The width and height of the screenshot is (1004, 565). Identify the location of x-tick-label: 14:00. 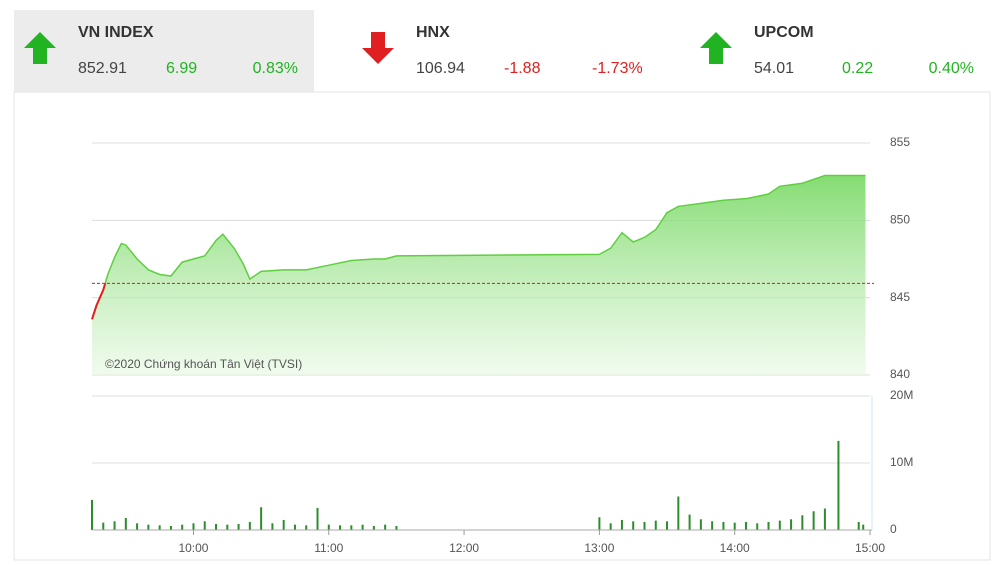
(735, 548).